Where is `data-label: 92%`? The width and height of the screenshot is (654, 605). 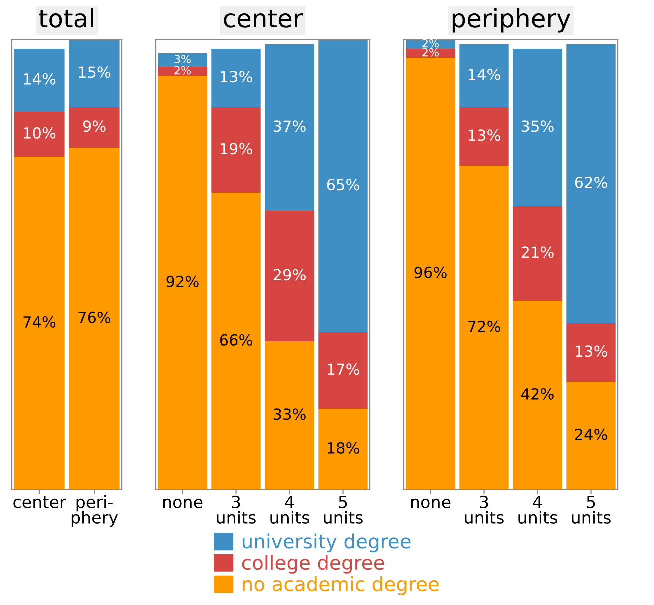 data-label: 92% is located at coordinates (182, 282).